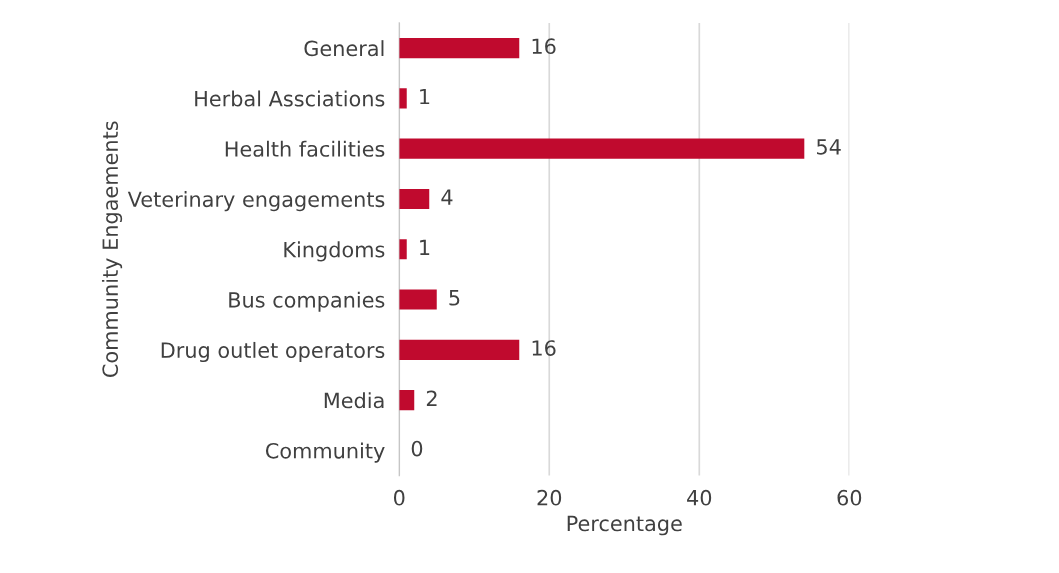  What do you see at coordinates (699, 497) in the screenshot?
I see `x-tick-label: 40` at bounding box center [699, 497].